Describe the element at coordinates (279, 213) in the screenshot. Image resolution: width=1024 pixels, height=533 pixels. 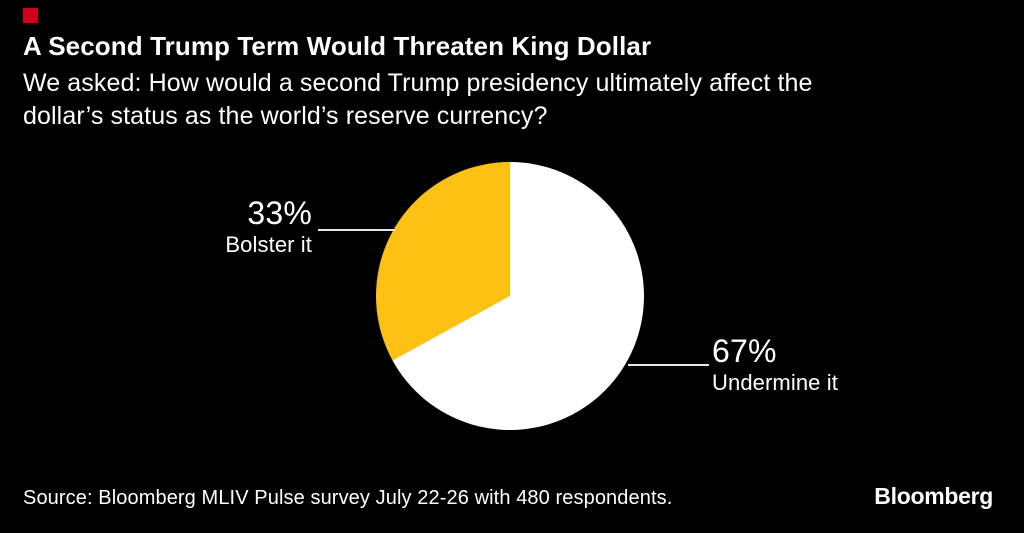
I see `slice-pct-bolster: 33%` at that location.